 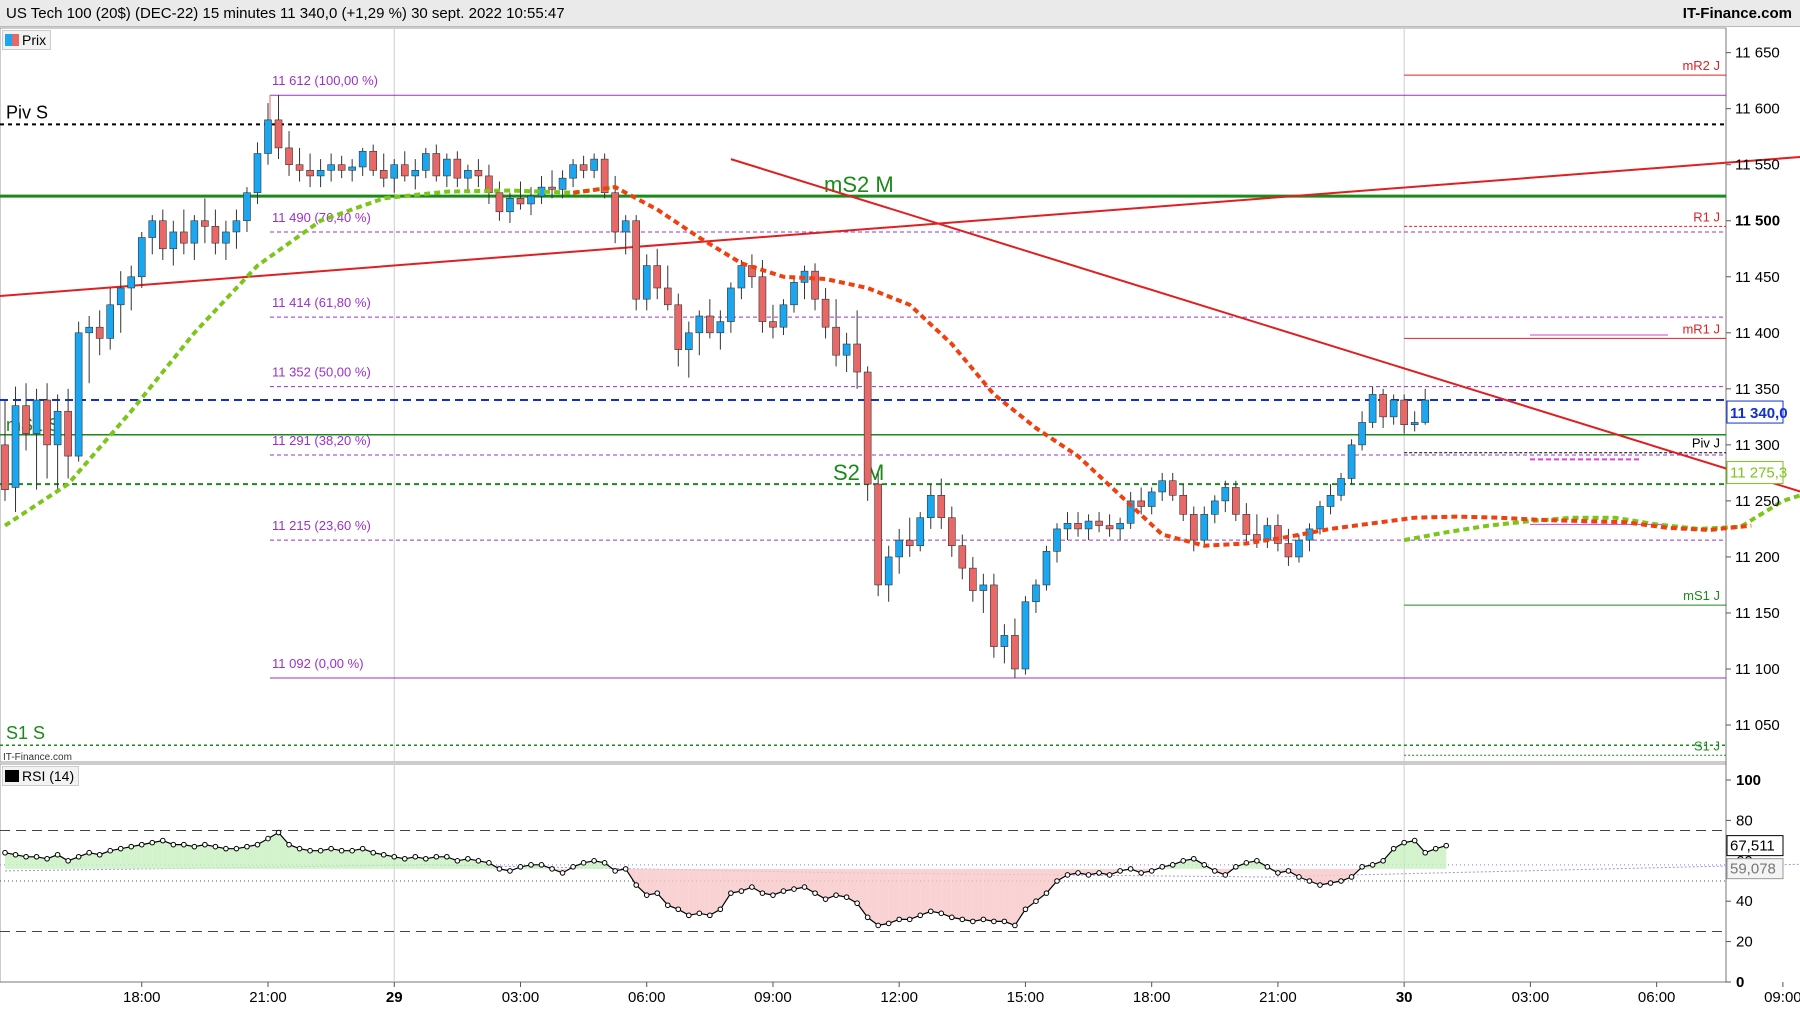 I want to click on x-tick-label: 29, so click(x=394, y=997).